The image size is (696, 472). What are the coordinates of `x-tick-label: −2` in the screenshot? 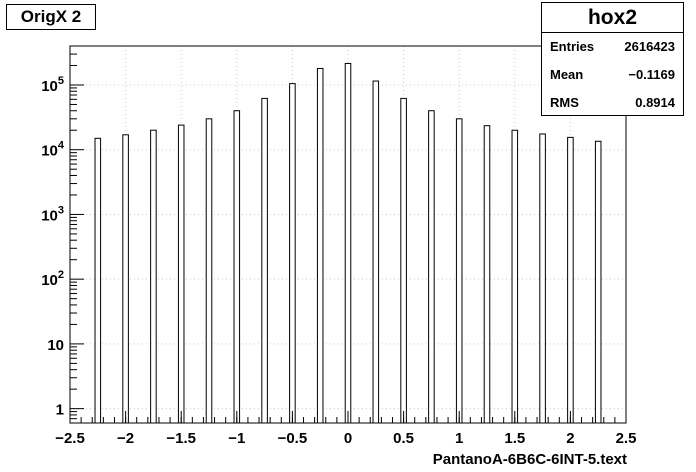 It's located at (125, 438).